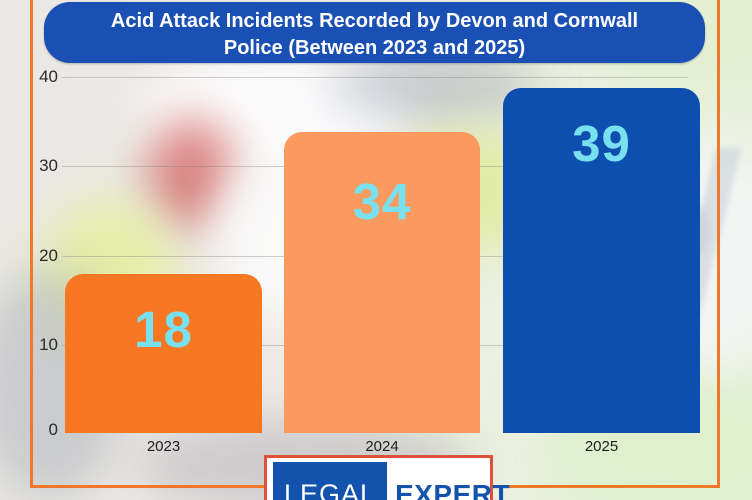 The width and height of the screenshot is (752, 500). I want to click on bar-value-2025: 39, so click(601, 143).